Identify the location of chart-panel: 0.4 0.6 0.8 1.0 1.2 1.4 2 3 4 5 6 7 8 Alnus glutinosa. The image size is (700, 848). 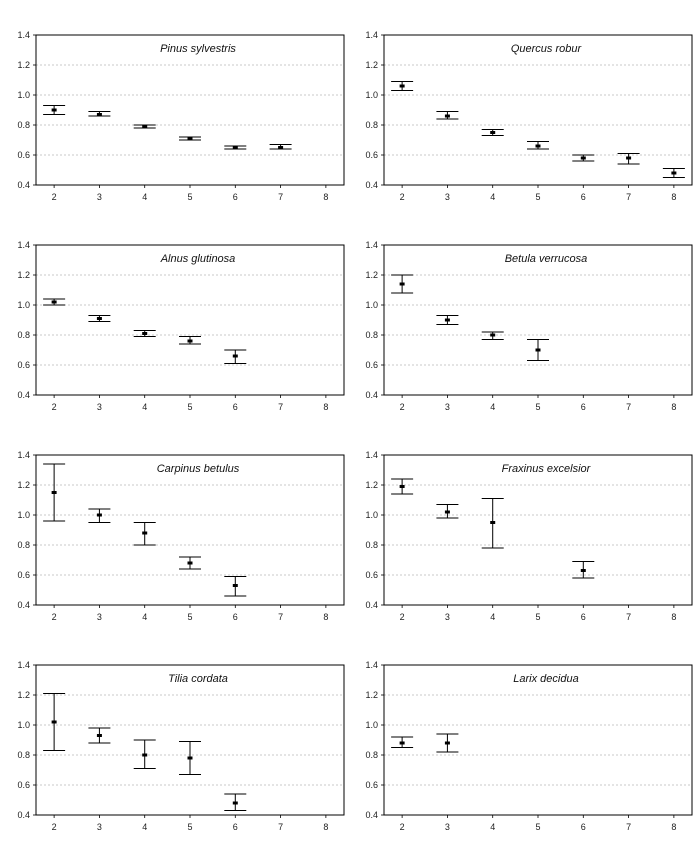
(181, 326).